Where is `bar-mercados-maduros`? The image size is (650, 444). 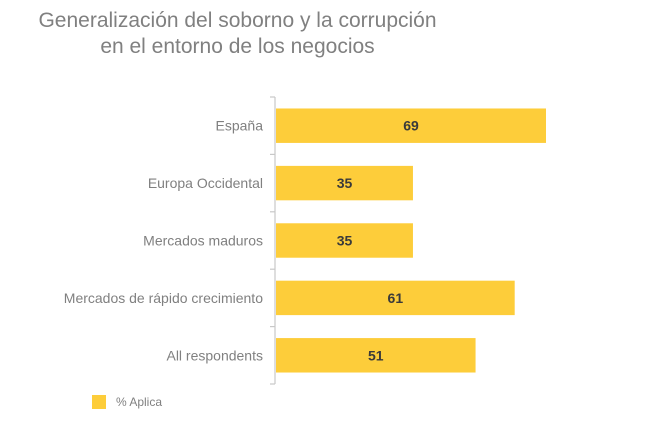 bar-mercados-maduros is located at coordinates (344, 240).